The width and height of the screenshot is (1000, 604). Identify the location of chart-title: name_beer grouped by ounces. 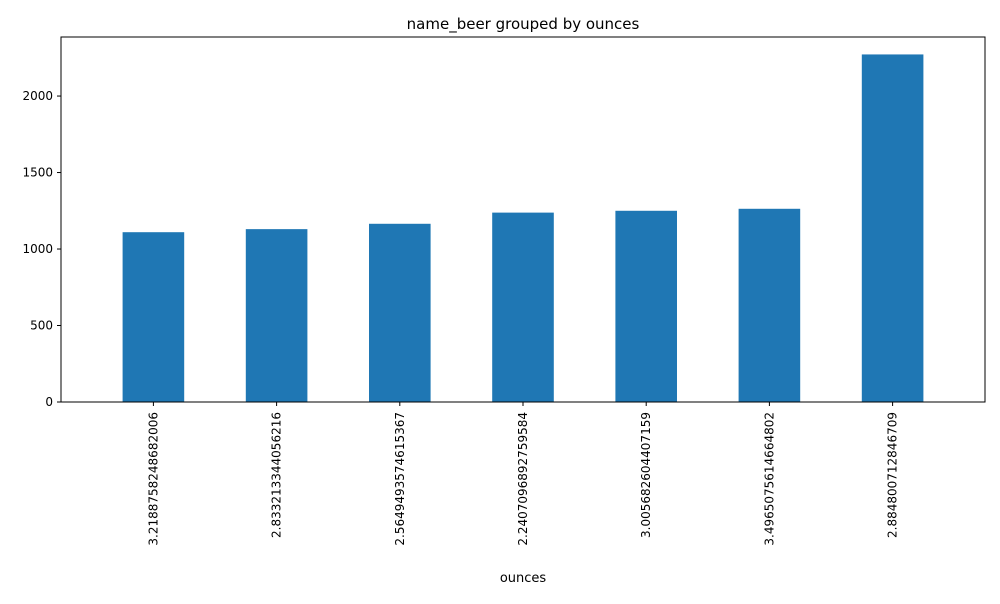
(523, 24).